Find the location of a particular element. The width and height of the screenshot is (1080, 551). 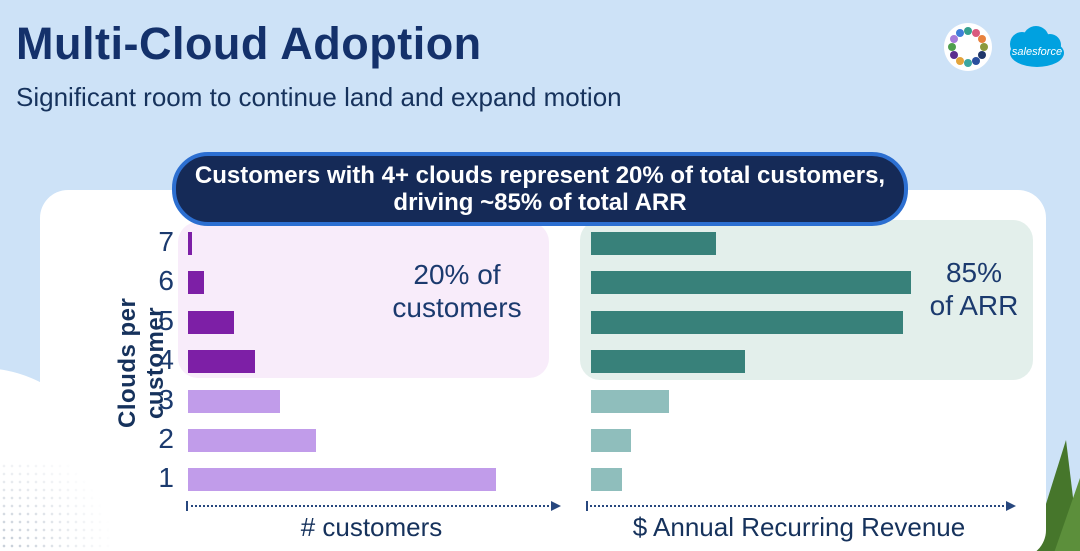

x-axis-label: $ Annual Recurring Revenue is located at coordinates (799, 527).